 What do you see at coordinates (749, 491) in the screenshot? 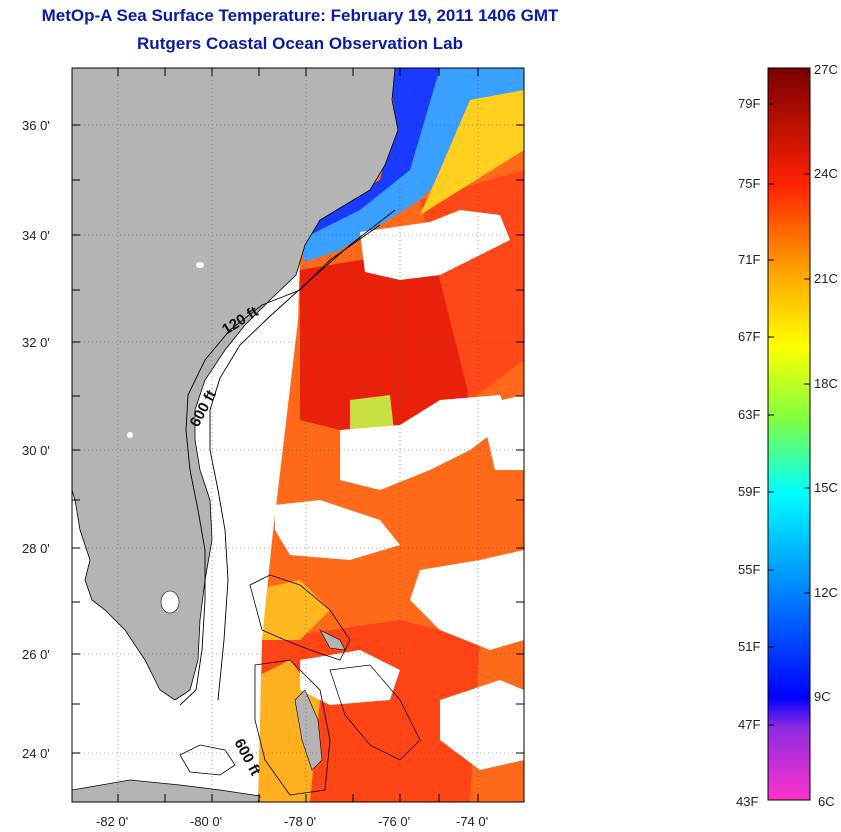
I see `colorbar-f-label: 59F` at bounding box center [749, 491].